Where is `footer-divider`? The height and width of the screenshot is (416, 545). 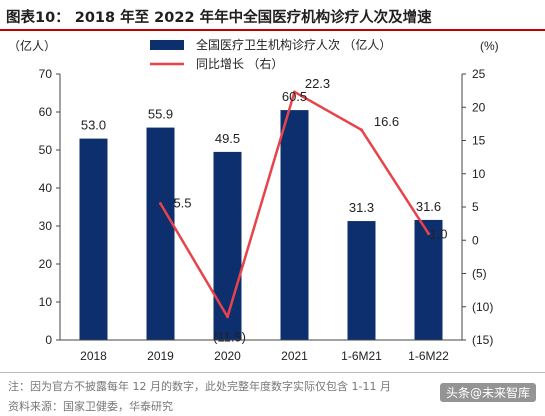
footer-divider is located at coordinates (272, 372).